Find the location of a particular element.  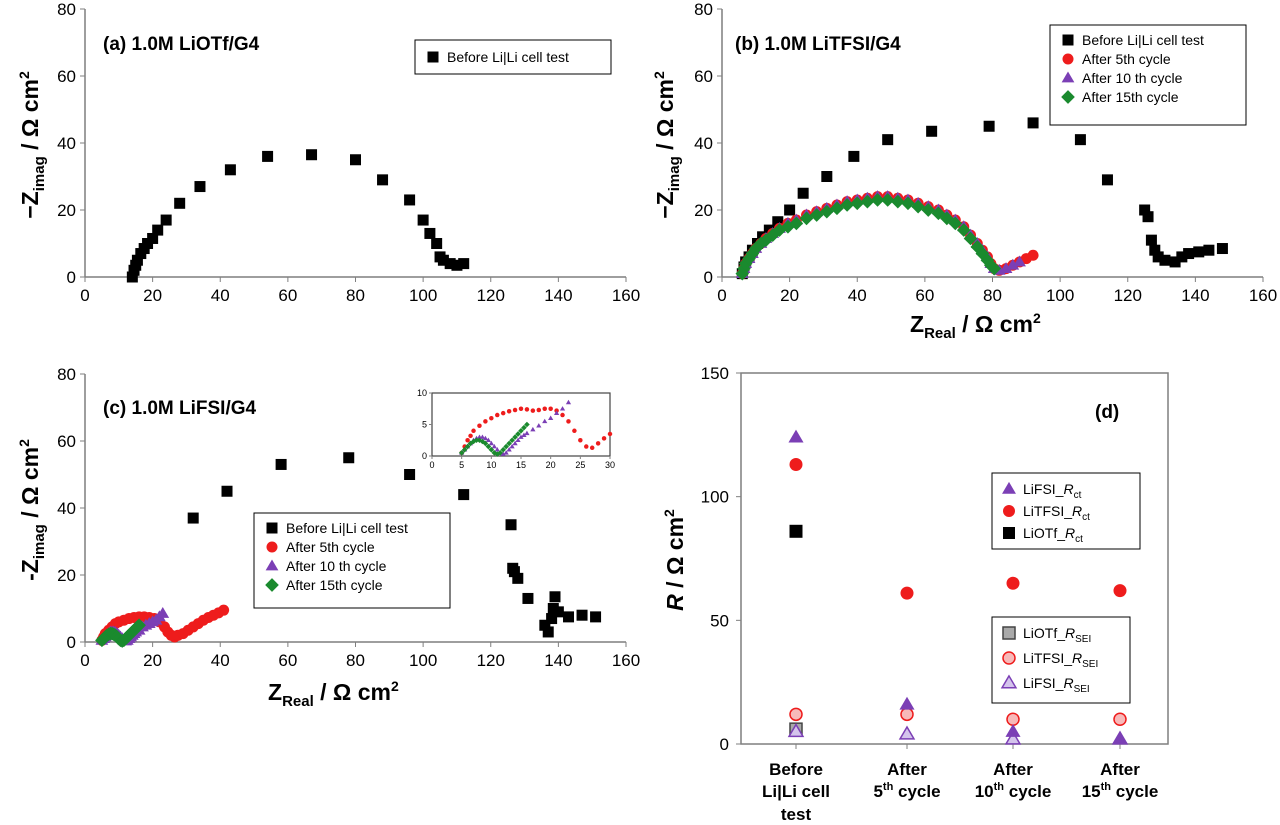

x-tick-label: 15 is located at coordinates (521, 465).